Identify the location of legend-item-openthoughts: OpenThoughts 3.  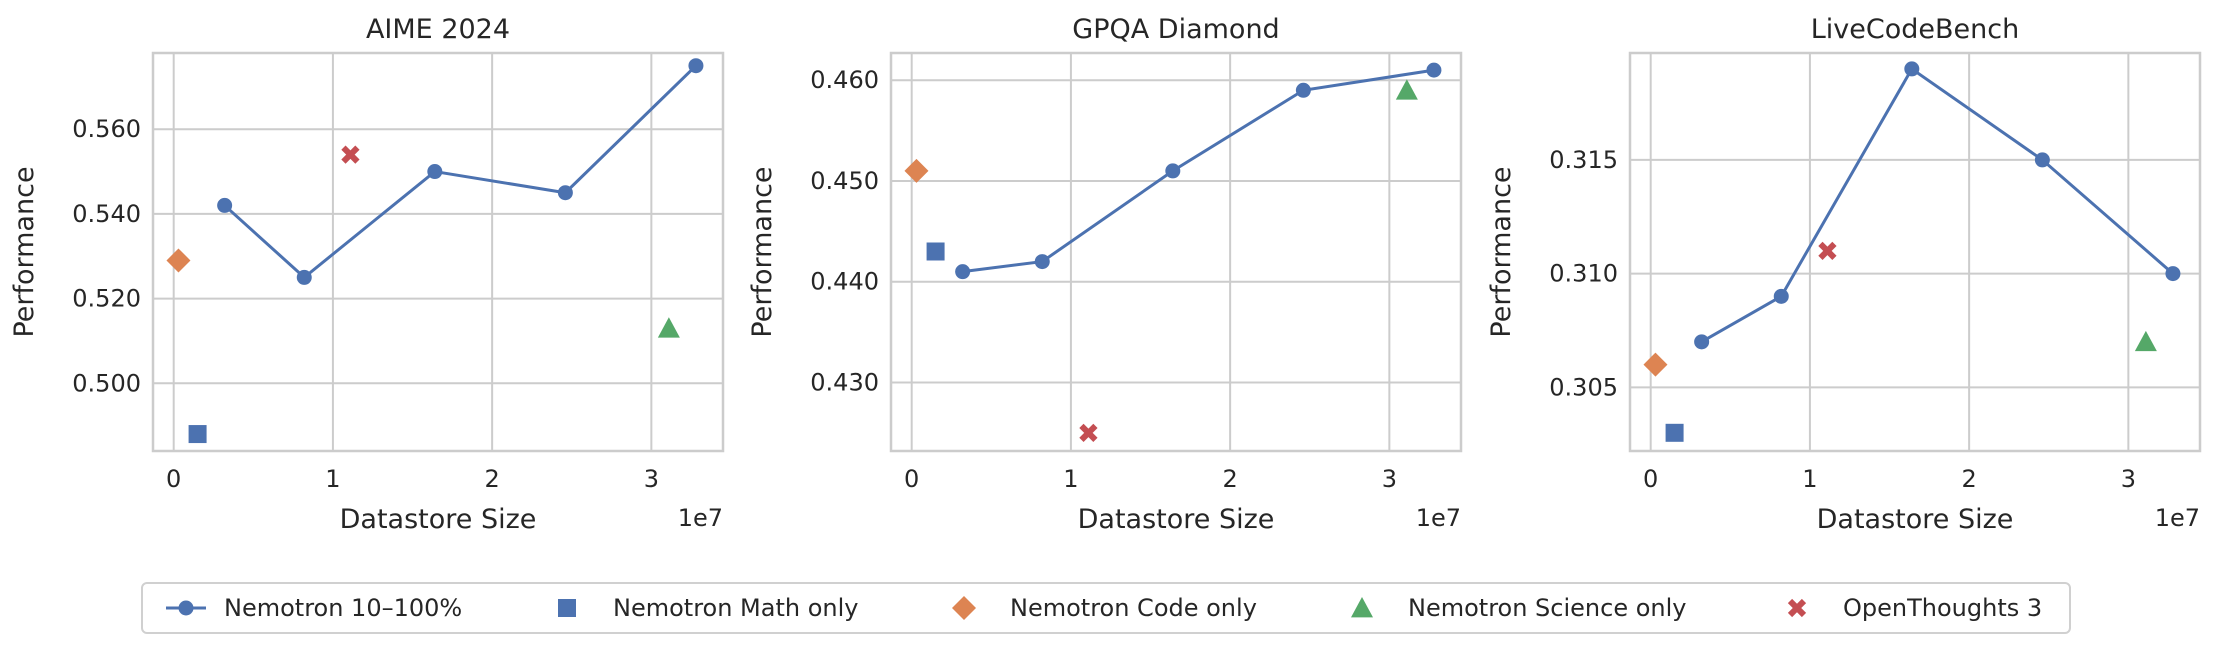
(1914, 608).